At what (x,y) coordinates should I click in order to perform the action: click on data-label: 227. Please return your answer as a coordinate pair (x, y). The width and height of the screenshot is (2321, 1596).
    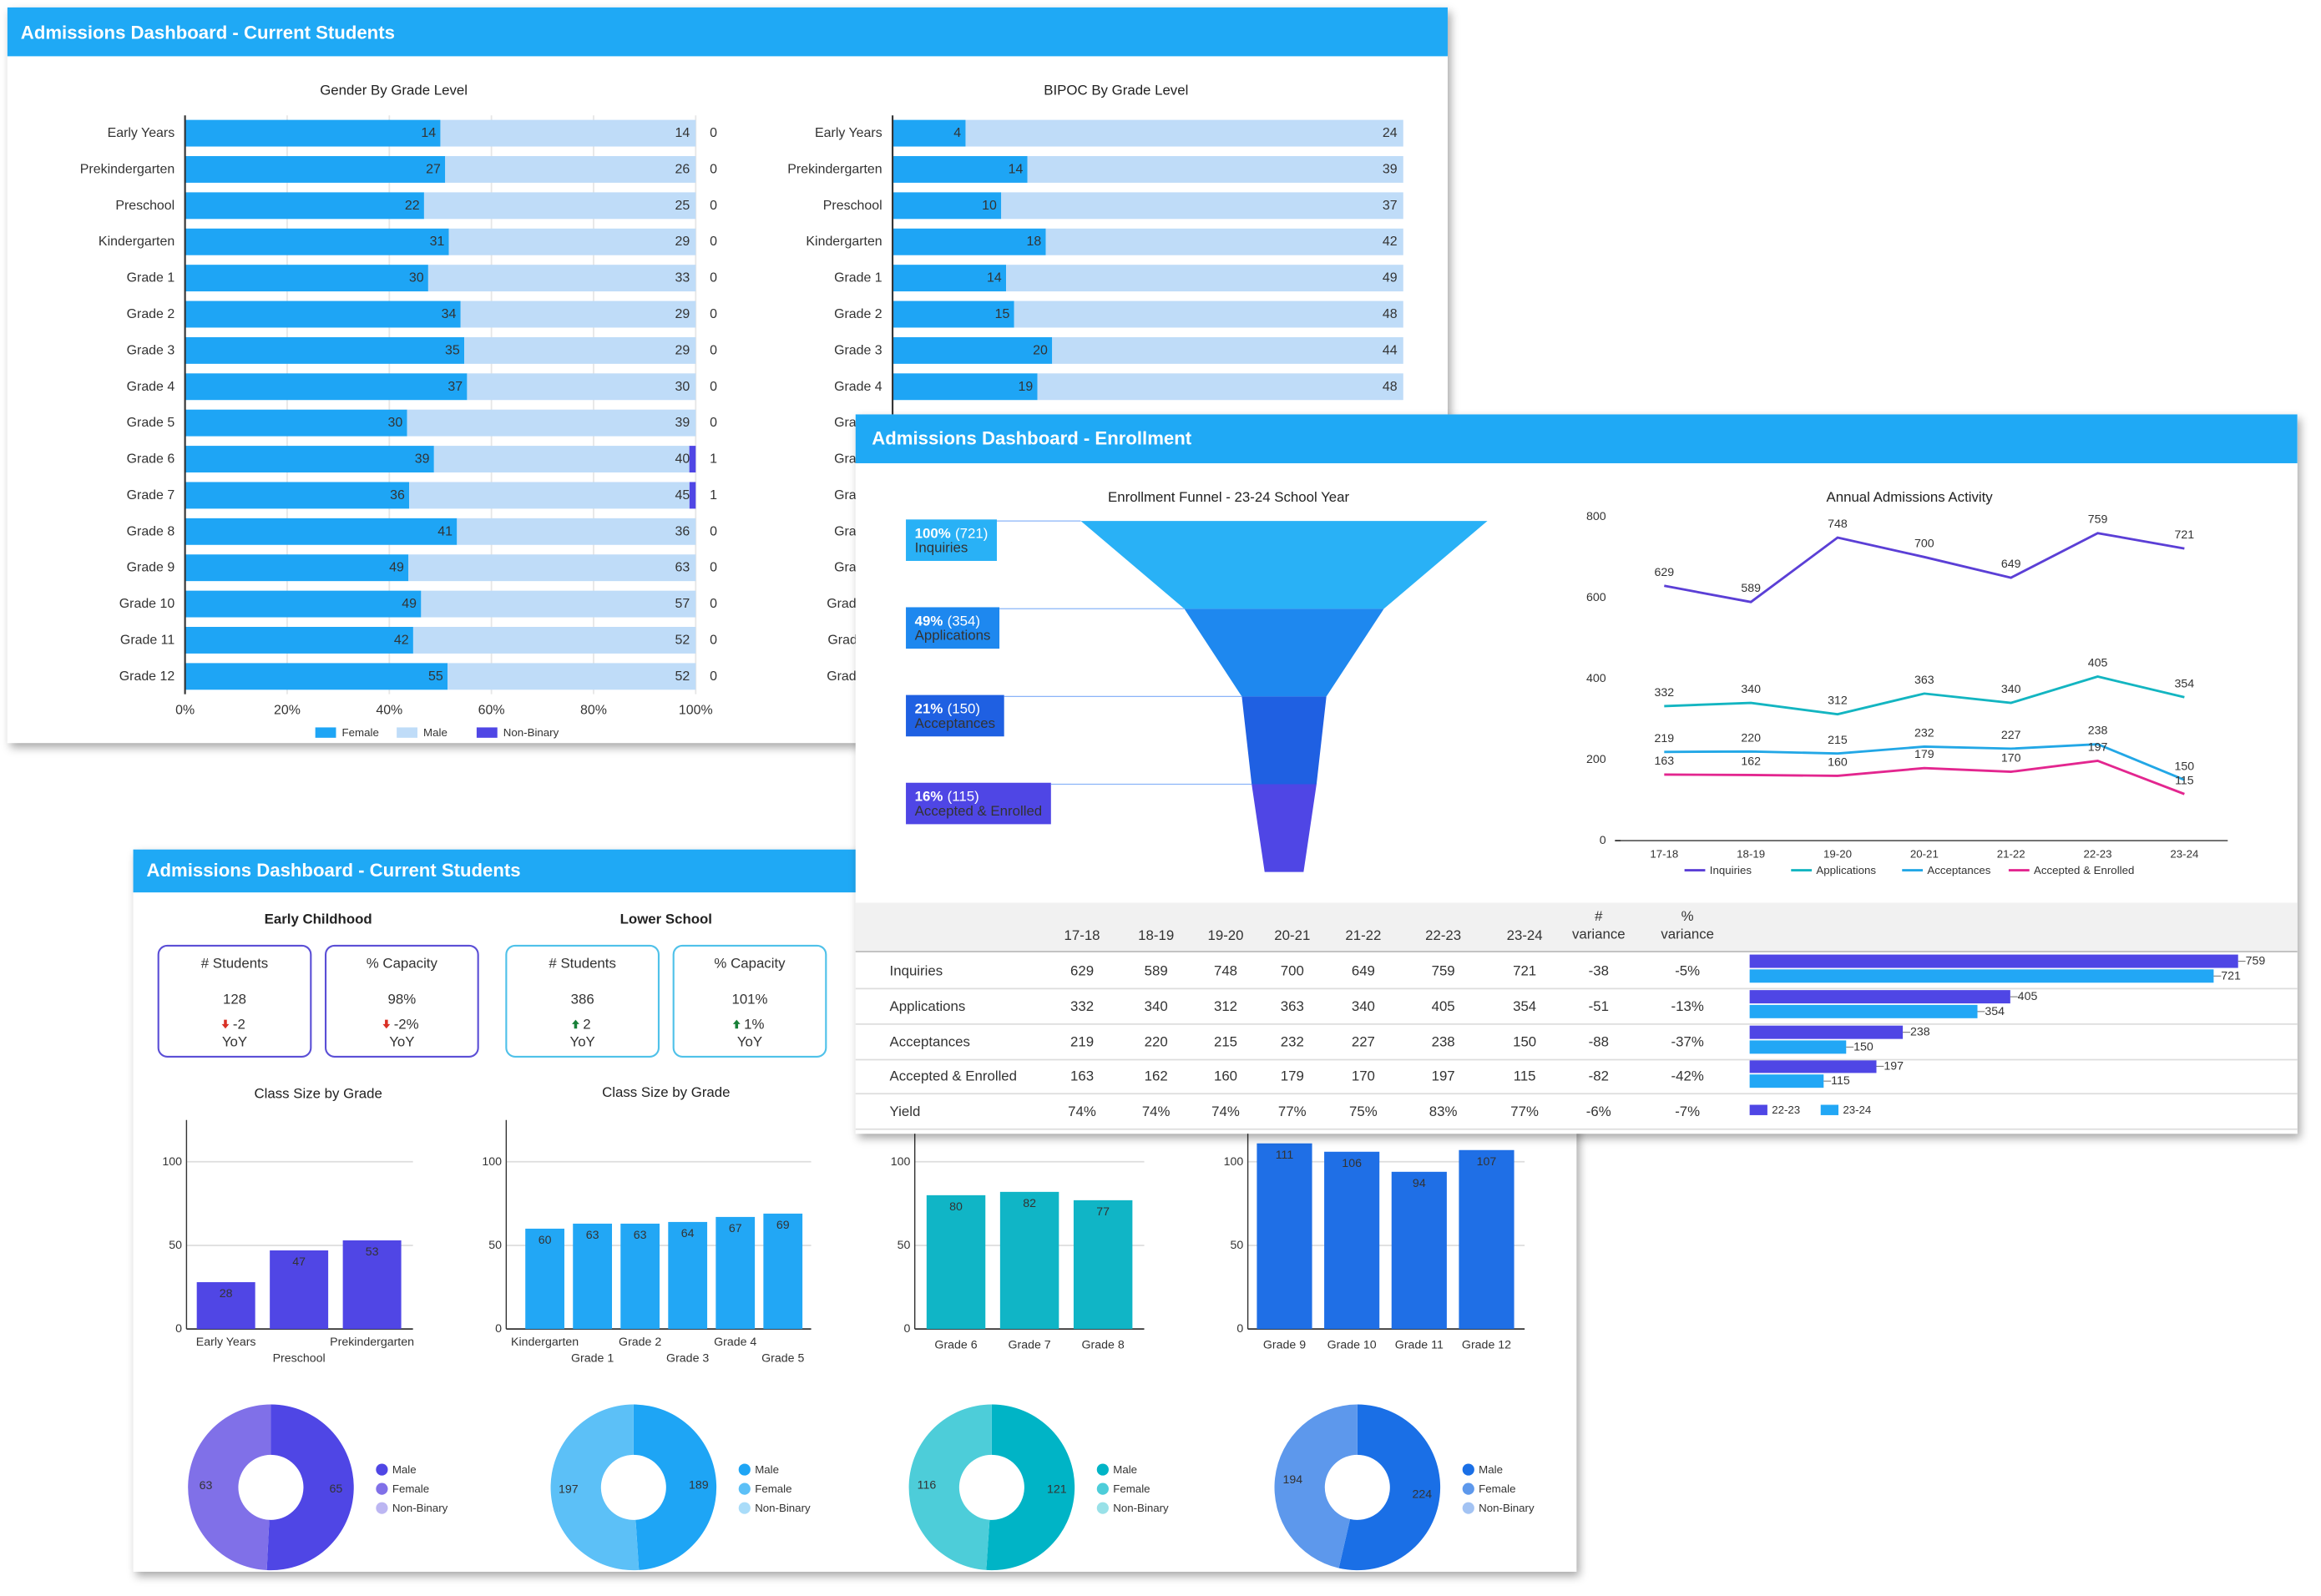
    Looking at the image, I should click on (2011, 735).